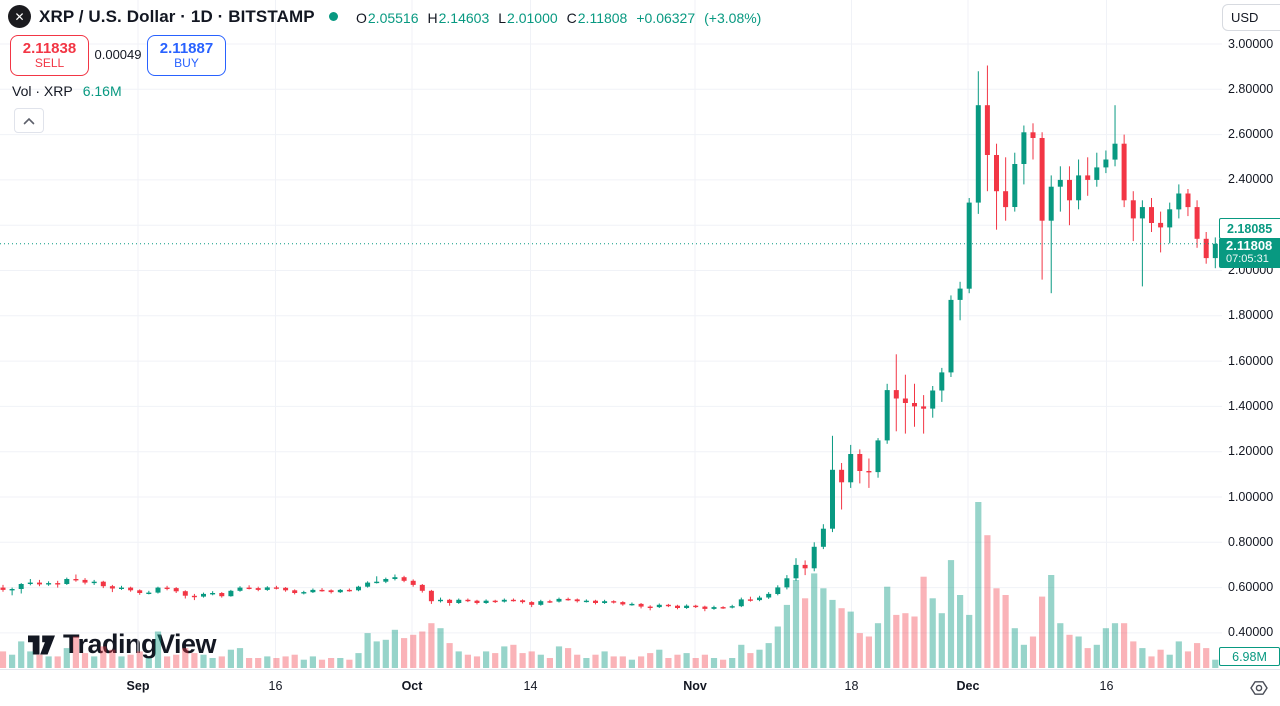 The height and width of the screenshot is (706, 1280). What do you see at coordinates (1249, 245) in the screenshot?
I see `last-price-value: 2.11808` at bounding box center [1249, 245].